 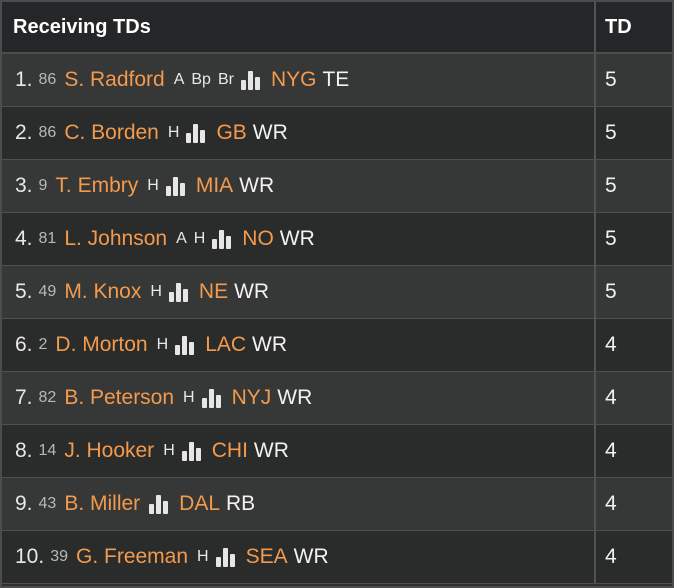 I want to click on rank-number: 7., so click(x=24, y=397).